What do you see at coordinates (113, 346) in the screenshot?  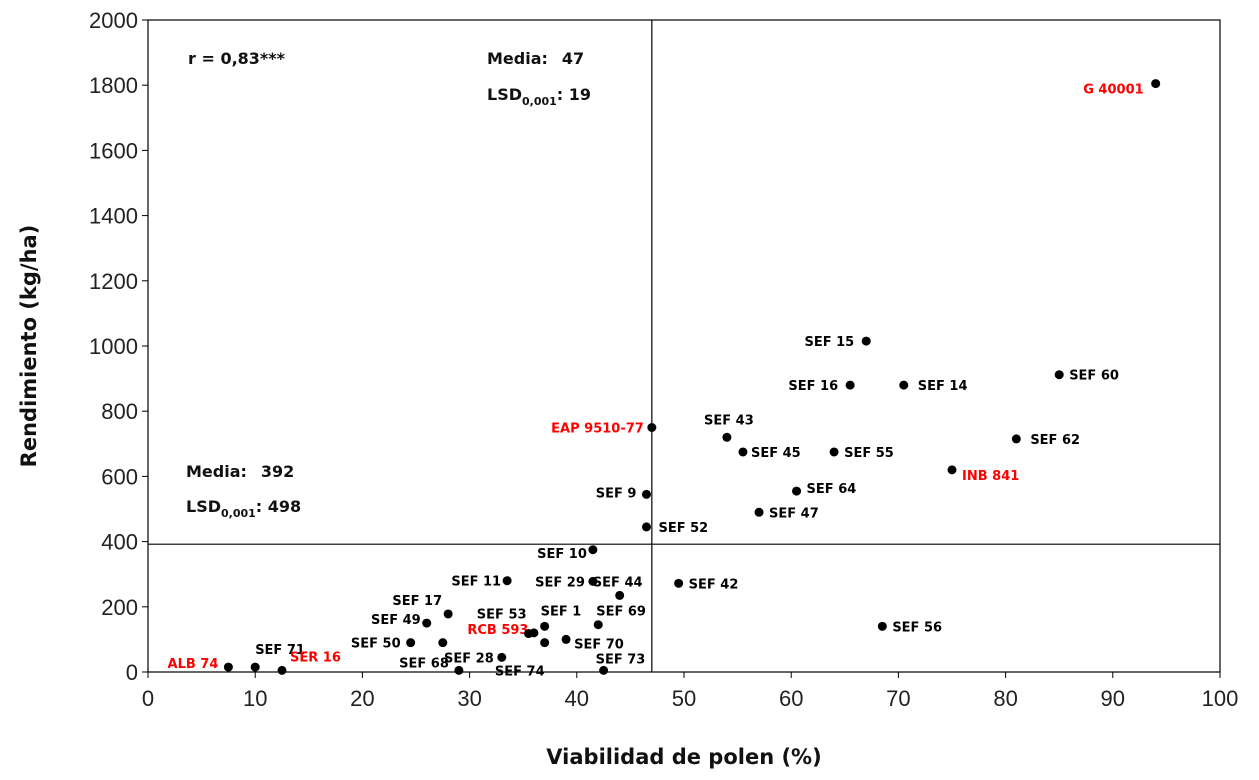 I see `y-tick-label: 1000` at bounding box center [113, 346].